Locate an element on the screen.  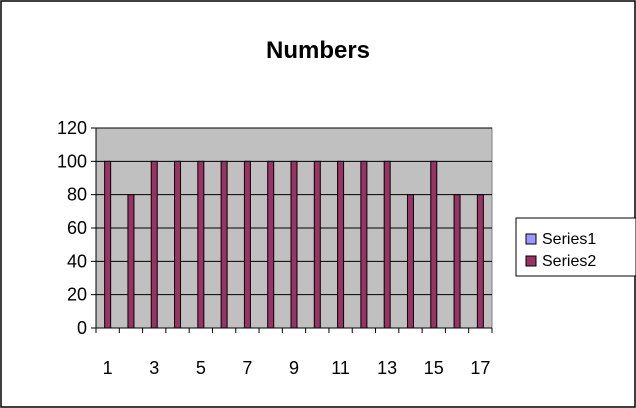
legend-swatch-series1 is located at coordinates (531, 239).